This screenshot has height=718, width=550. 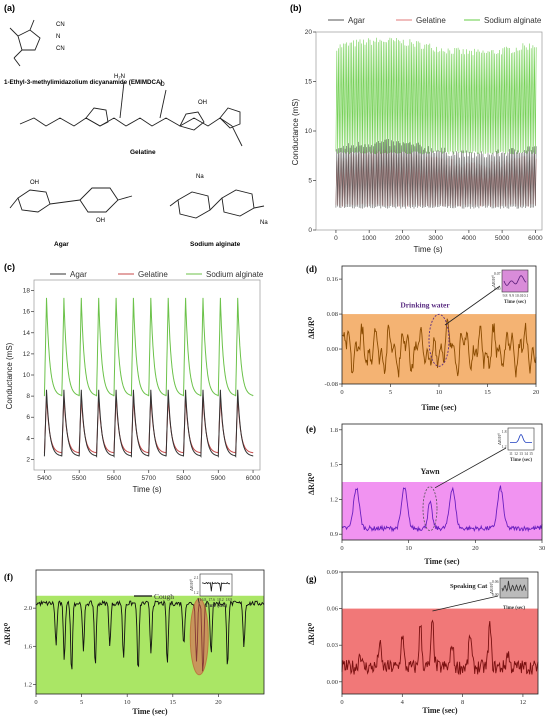 I want to click on chart-f-plot-frame, so click(x=150, y=632).